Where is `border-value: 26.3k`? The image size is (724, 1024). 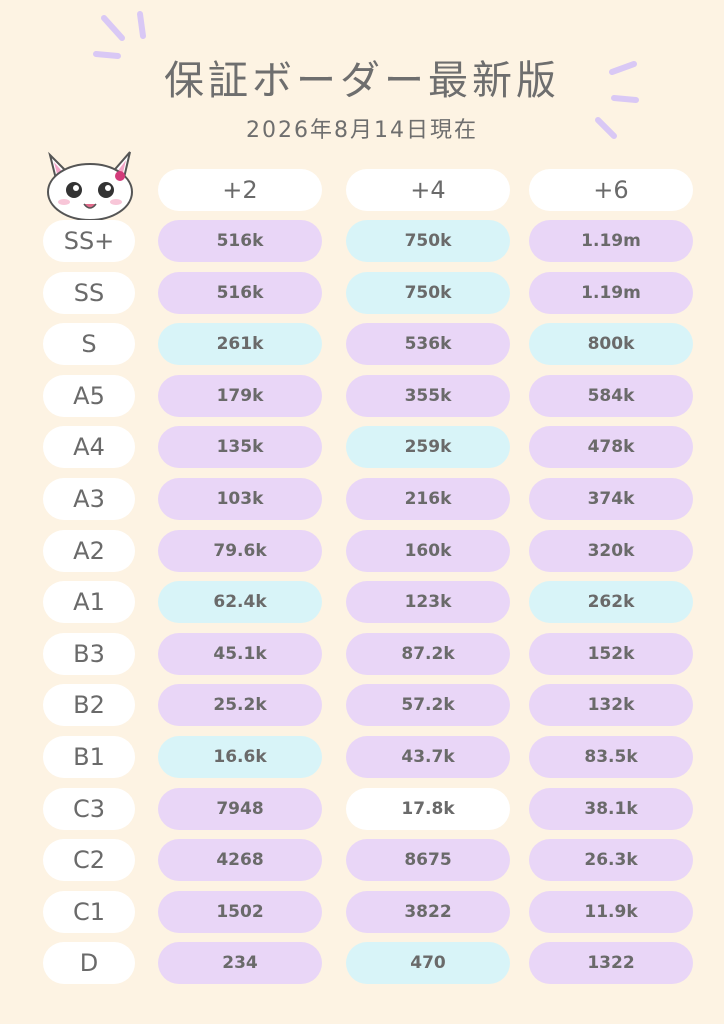
border-value: 26.3k is located at coordinates (611, 860).